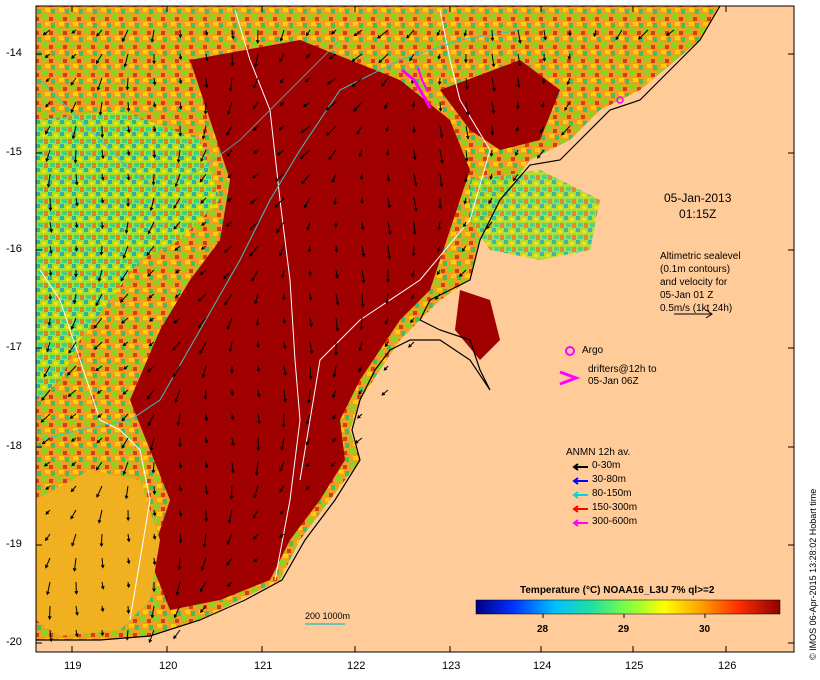  What do you see at coordinates (570, 378) in the screenshot?
I see `drifter-legend-icon` at bounding box center [570, 378].